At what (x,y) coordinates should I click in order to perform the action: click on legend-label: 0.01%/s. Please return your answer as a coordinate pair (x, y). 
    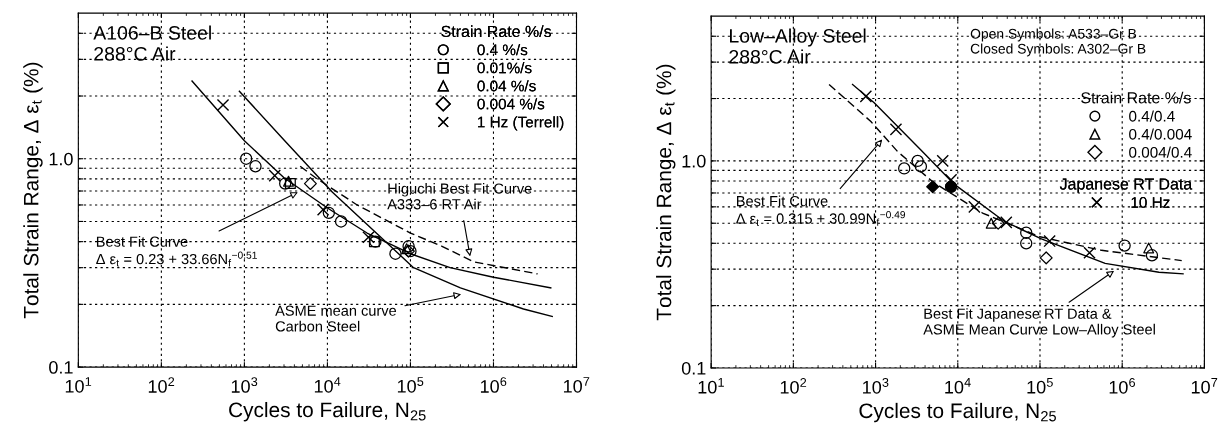
    Looking at the image, I should click on (504, 68).